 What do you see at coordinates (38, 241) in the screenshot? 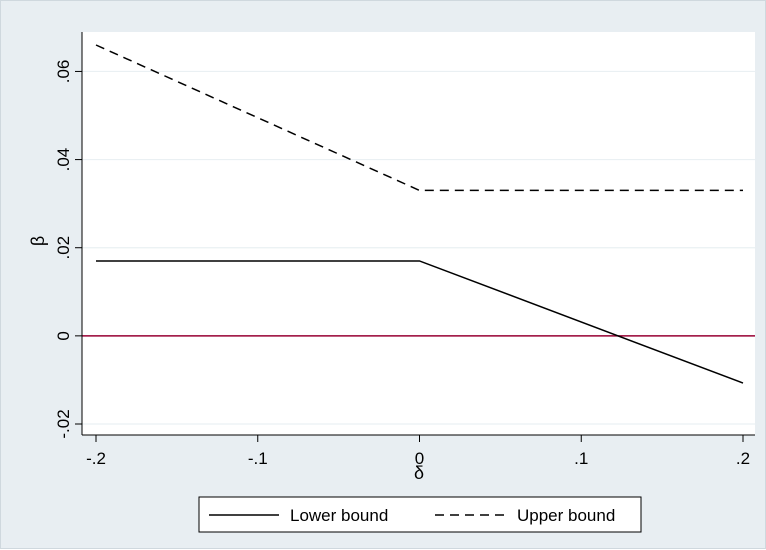
I see `y-axis-title: β` at bounding box center [38, 241].